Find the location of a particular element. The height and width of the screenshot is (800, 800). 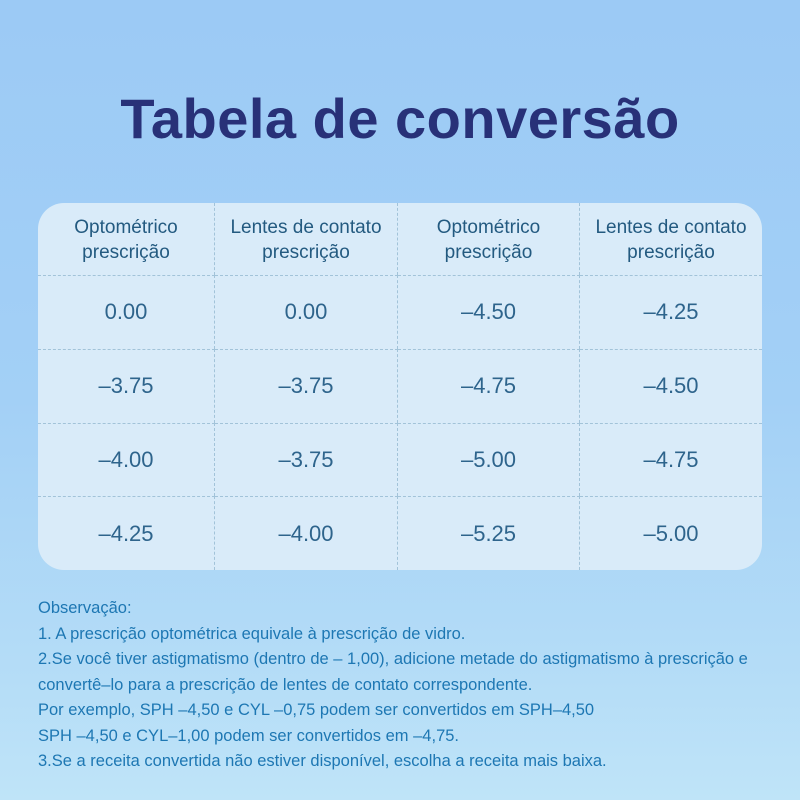

table-cell: –5.25 is located at coordinates (489, 533).